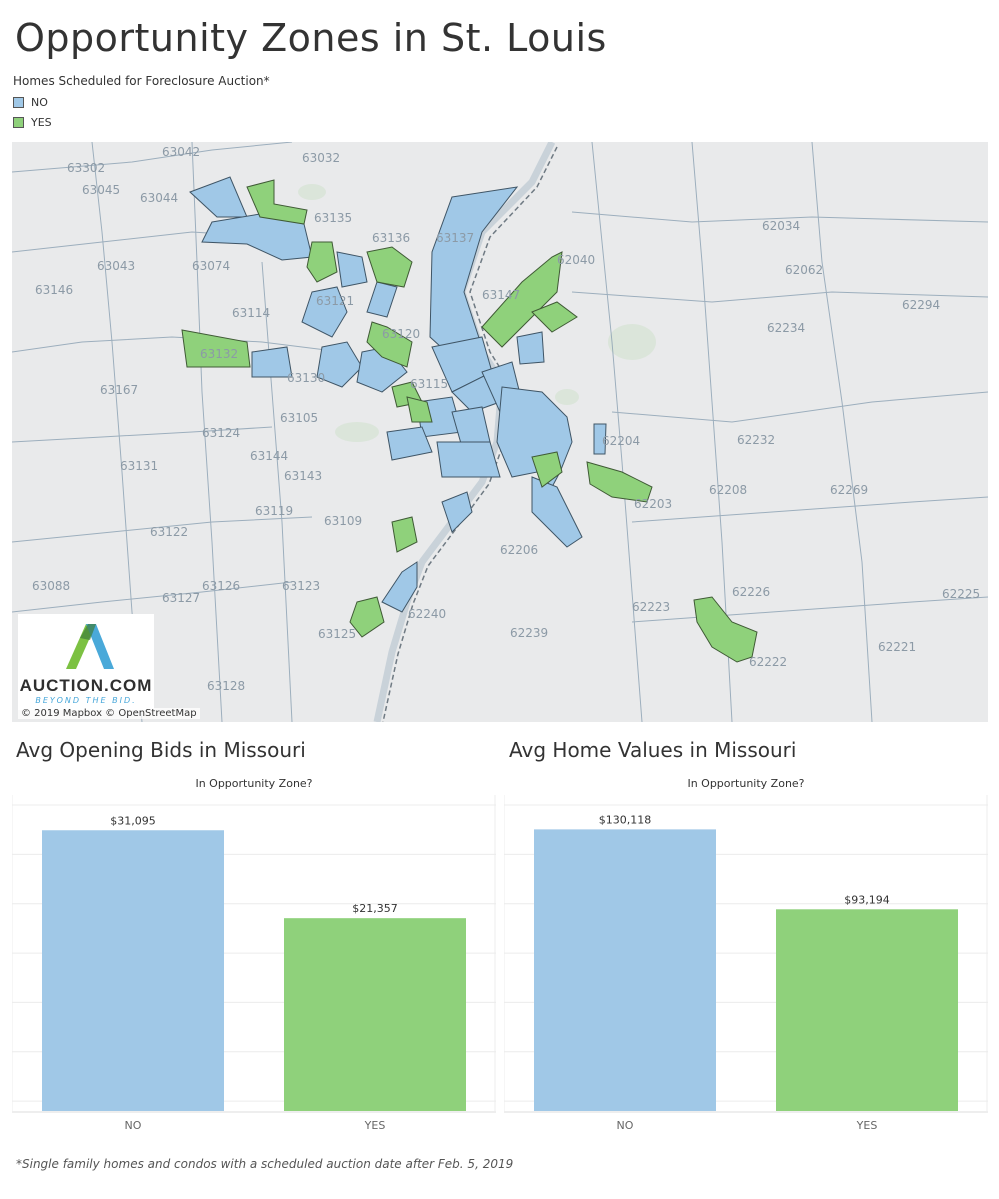  What do you see at coordinates (116, 266) in the screenshot?
I see `zip-label: 63043` at bounding box center [116, 266].